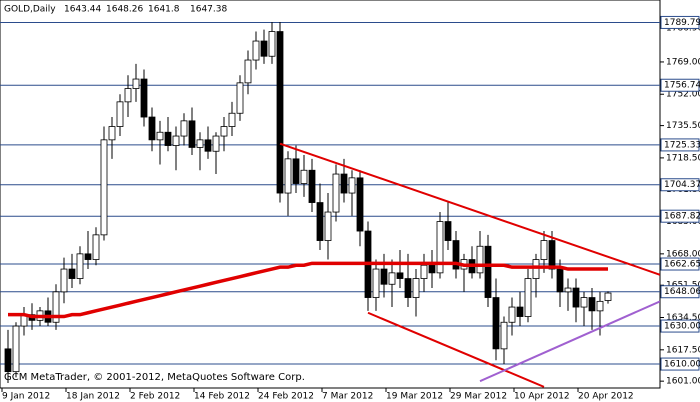 The width and height of the screenshot is (700, 402). What do you see at coordinates (606, 397) in the screenshot?
I see `x-tick-label: 20 Apr 2012` at bounding box center [606, 397].